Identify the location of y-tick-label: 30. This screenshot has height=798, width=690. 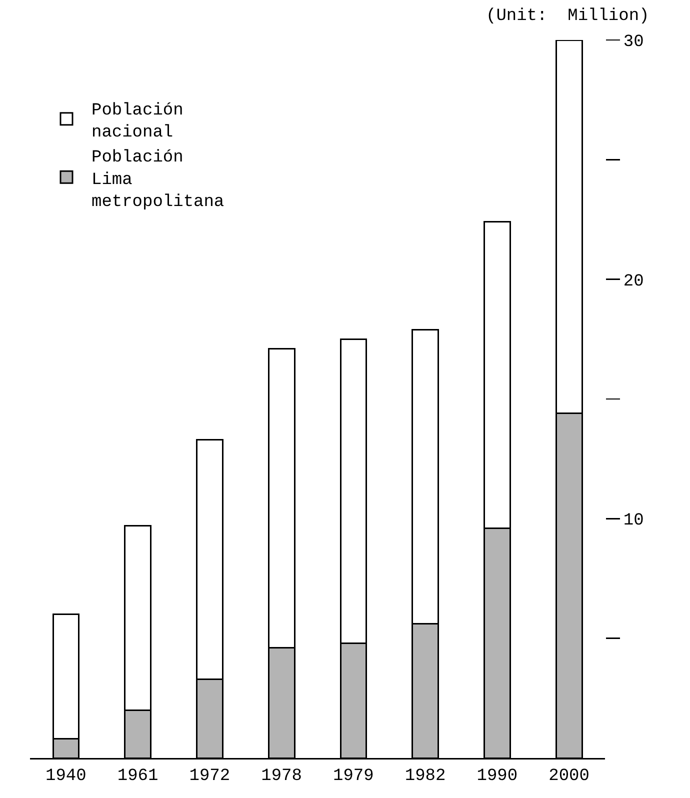
(633, 42).